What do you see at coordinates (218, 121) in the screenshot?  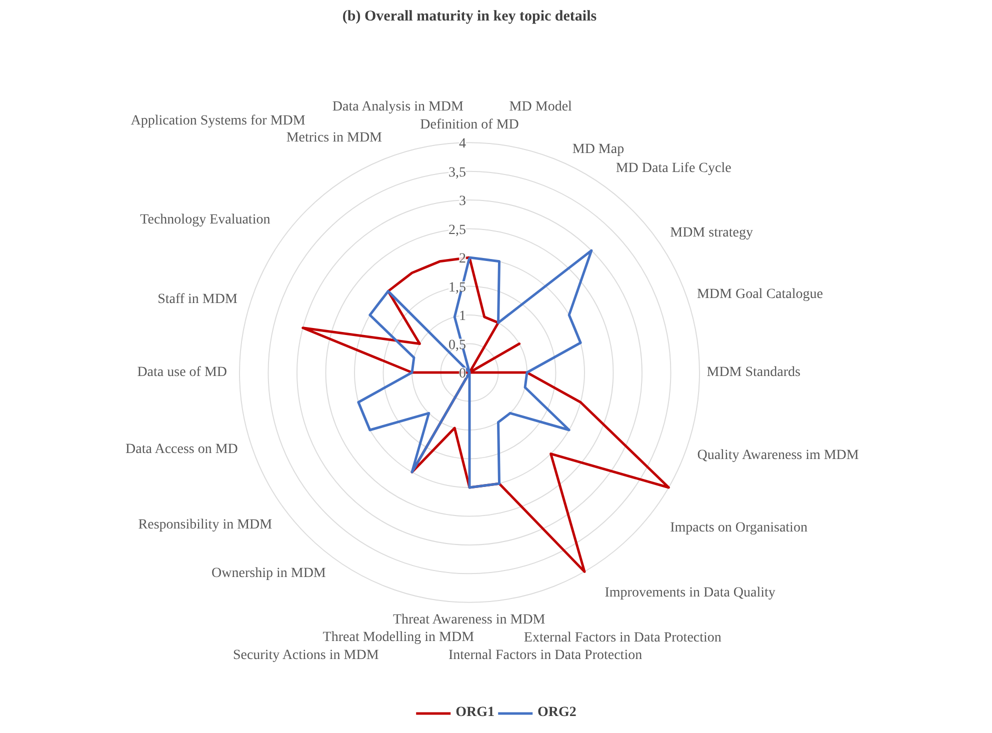 I see `spoke-label: Application Systems for MDM` at bounding box center [218, 121].